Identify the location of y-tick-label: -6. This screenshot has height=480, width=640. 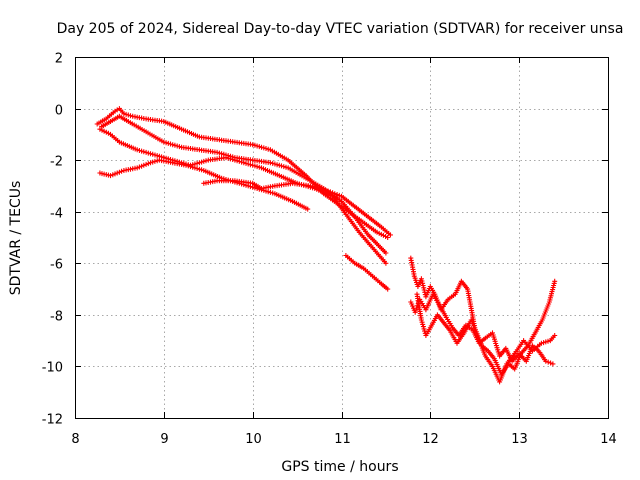
(56, 265).